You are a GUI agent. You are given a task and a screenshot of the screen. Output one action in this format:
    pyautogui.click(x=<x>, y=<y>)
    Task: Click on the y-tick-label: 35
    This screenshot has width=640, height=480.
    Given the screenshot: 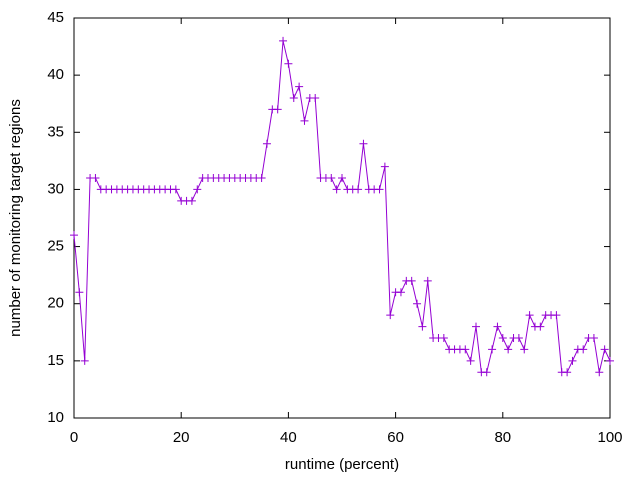 What is the action you would take?
    pyautogui.click(x=55, y=131)
    